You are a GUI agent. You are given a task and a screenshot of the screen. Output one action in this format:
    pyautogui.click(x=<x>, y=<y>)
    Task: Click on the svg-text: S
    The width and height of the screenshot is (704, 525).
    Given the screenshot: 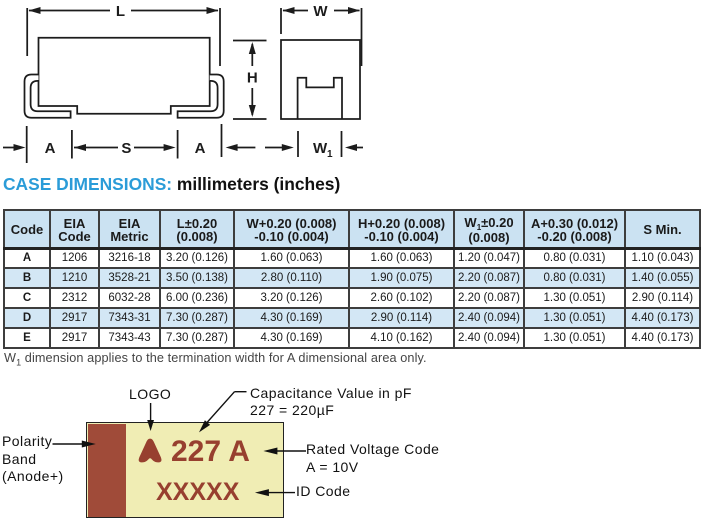 What is the action you would take?
    pyautogui.click(x=126, y=148)
    